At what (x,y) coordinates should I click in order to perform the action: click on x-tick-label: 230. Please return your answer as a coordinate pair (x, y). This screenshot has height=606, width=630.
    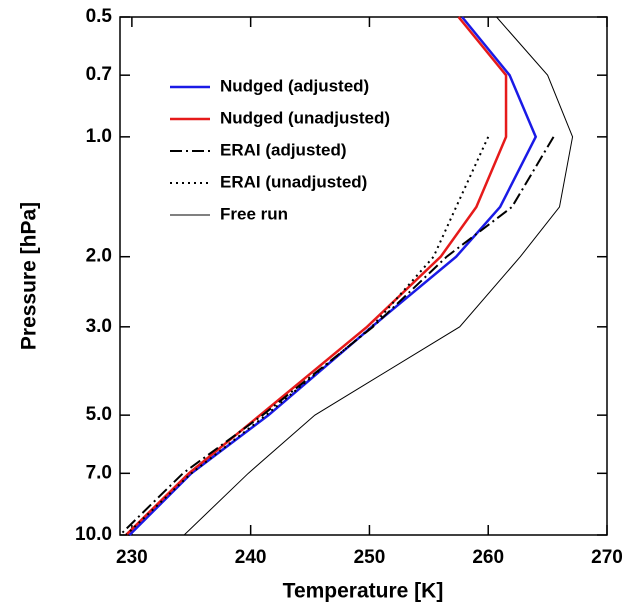
    Looking at the image, I should click on (132, 557).